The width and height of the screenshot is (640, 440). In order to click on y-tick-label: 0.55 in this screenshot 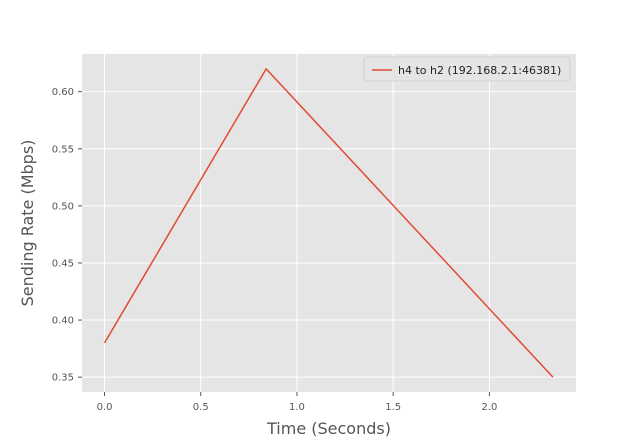, I will do `click(63, 149)`.